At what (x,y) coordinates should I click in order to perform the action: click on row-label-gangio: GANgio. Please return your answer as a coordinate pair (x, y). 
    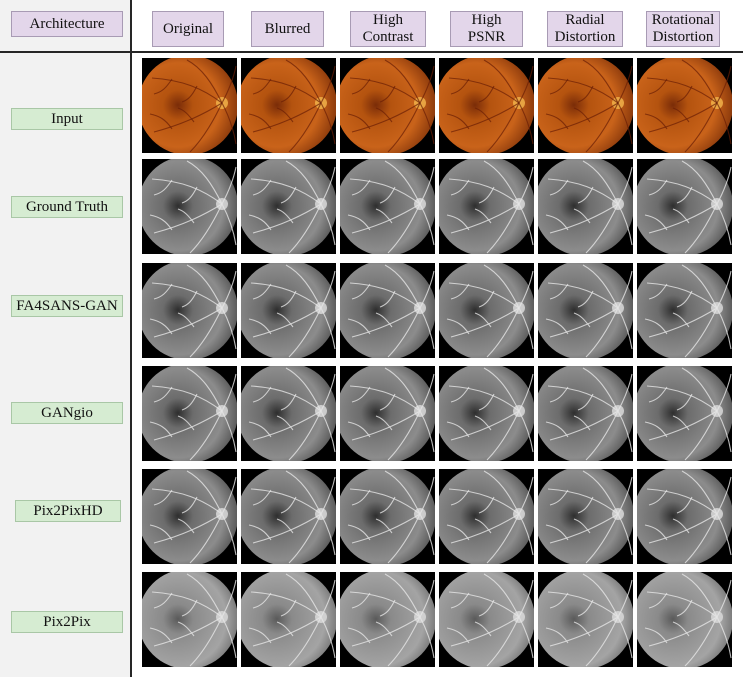
    Looking at the image, I should click on (67, 413).